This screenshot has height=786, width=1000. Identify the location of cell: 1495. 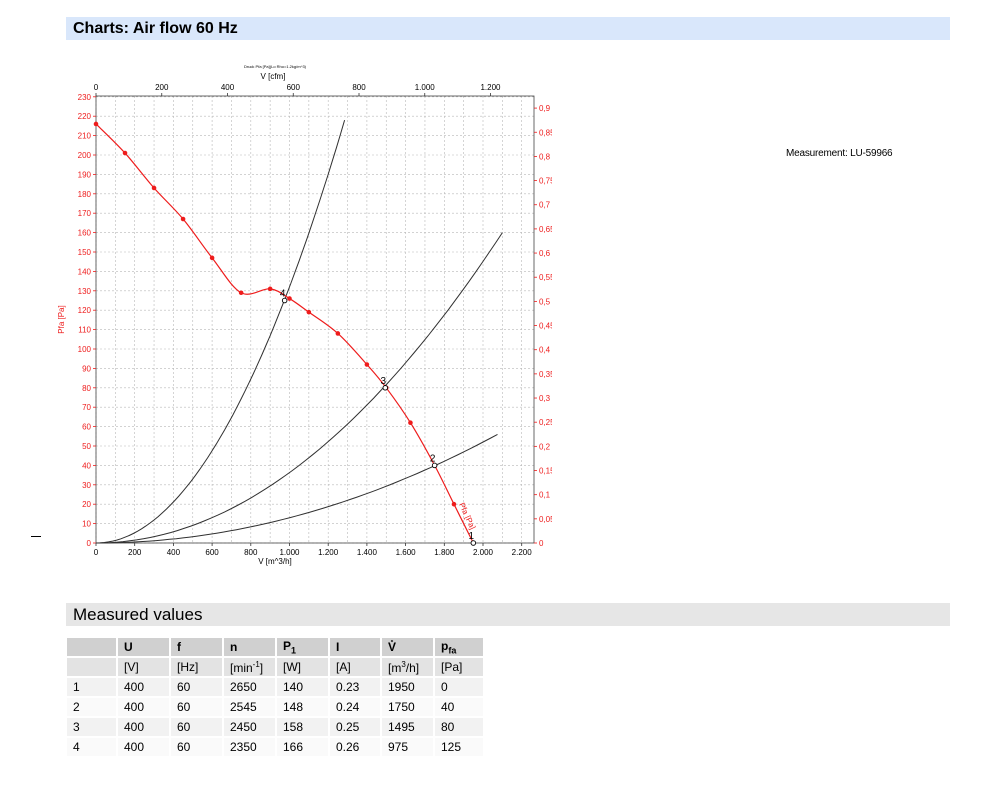
(408, 728).